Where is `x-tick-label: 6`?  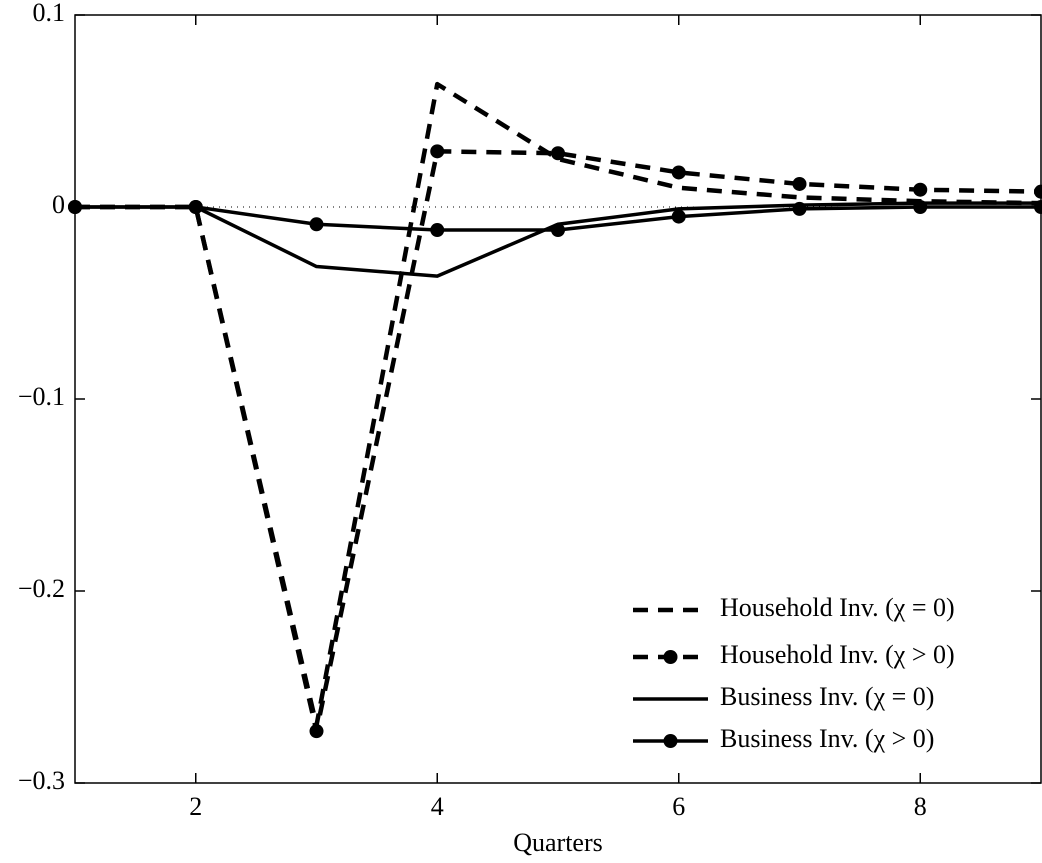
x-tick-label: 6 is located at coordinates (678, 806).